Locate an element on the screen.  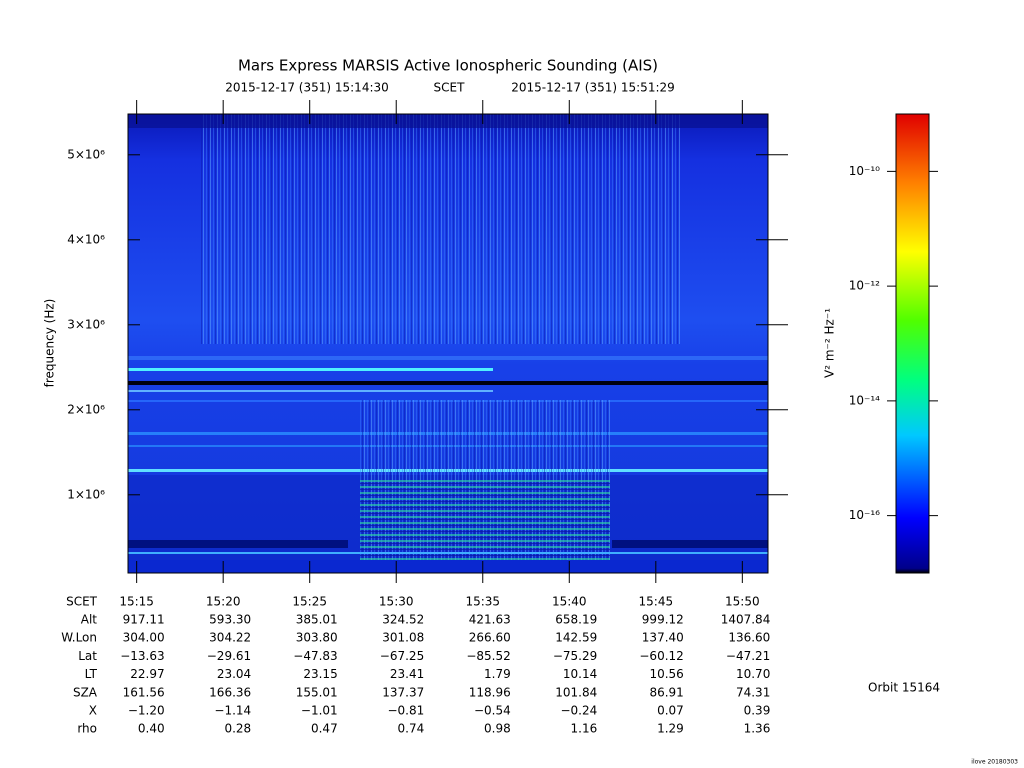
ephemeris-value: 137.40 is located at coordinates (663, 638).